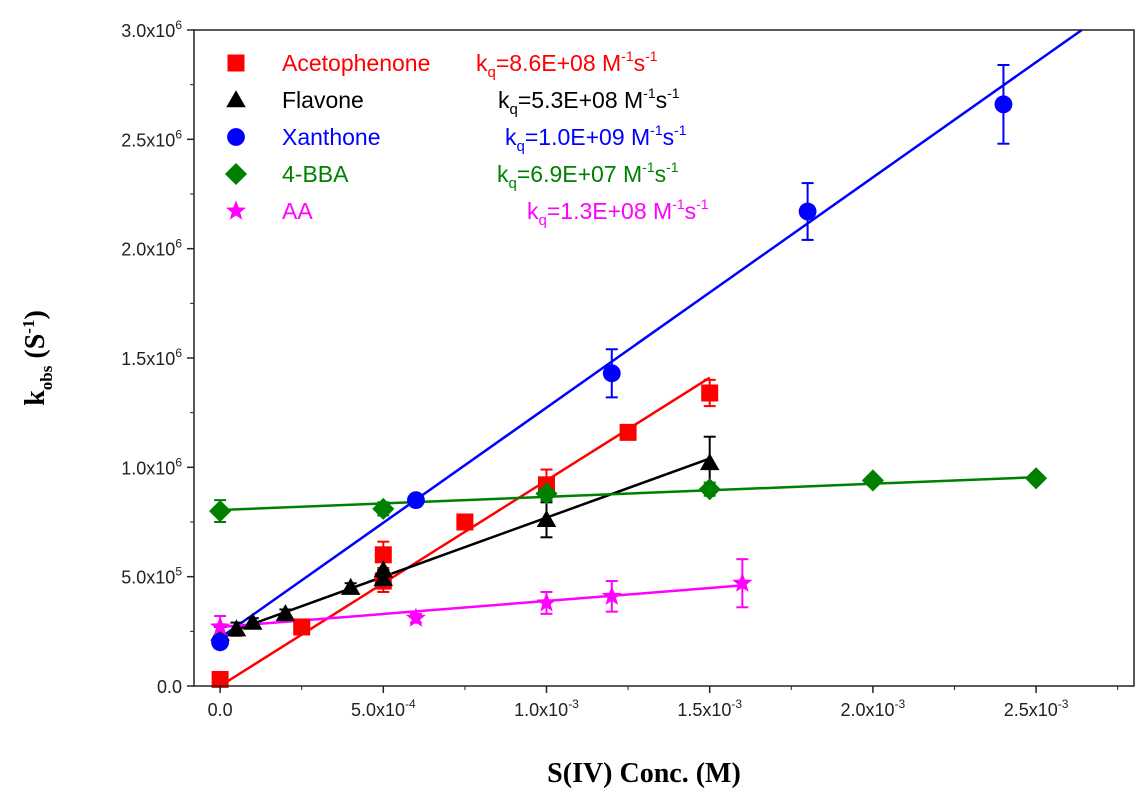 The image size is (1139, 795). I want to click on legend-kq-xanthone: kq=1.0E+09 M-1s-1, so click(596, 138).